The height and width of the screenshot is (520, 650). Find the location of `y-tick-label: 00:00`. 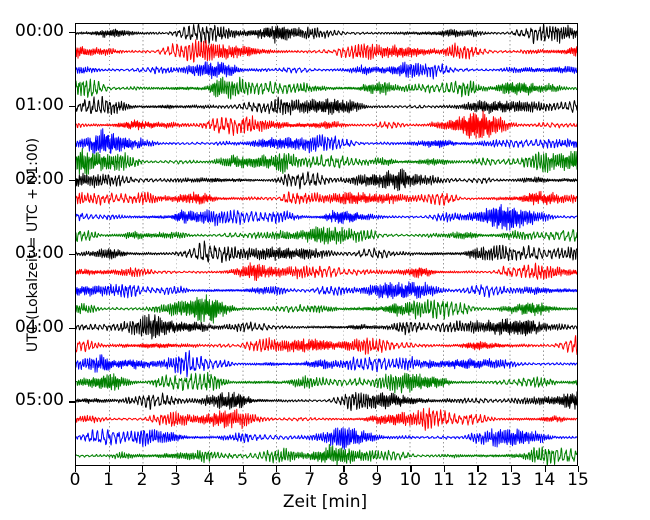

y-tick-label: 00:00 is located at coordinates (39, 31).